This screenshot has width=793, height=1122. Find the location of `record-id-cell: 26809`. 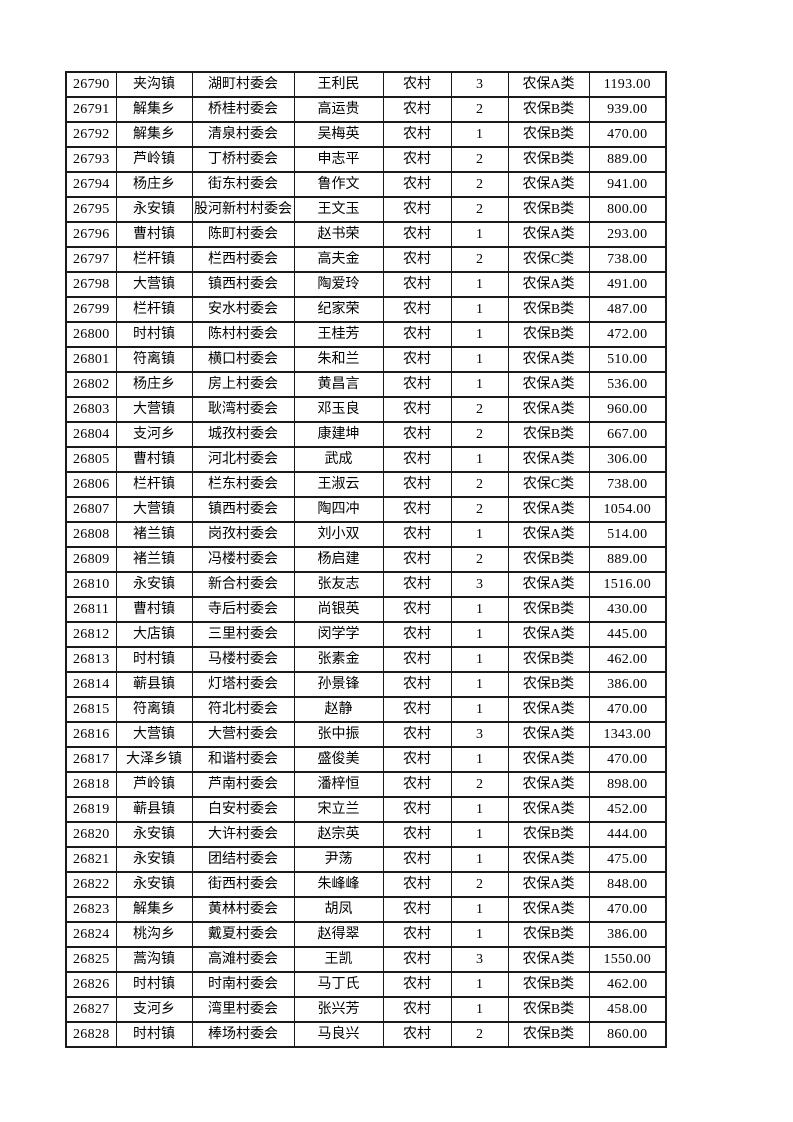

record-id-cell: 26809 is located at coordinates (91, 559).